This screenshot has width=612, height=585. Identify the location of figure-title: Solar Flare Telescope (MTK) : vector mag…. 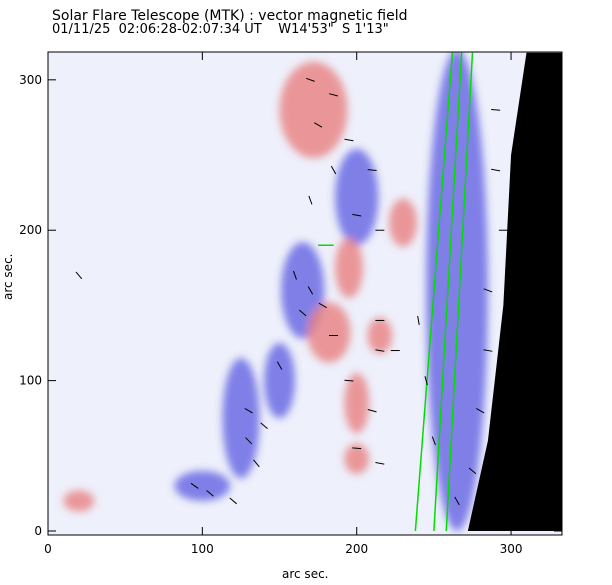
(230, 16).